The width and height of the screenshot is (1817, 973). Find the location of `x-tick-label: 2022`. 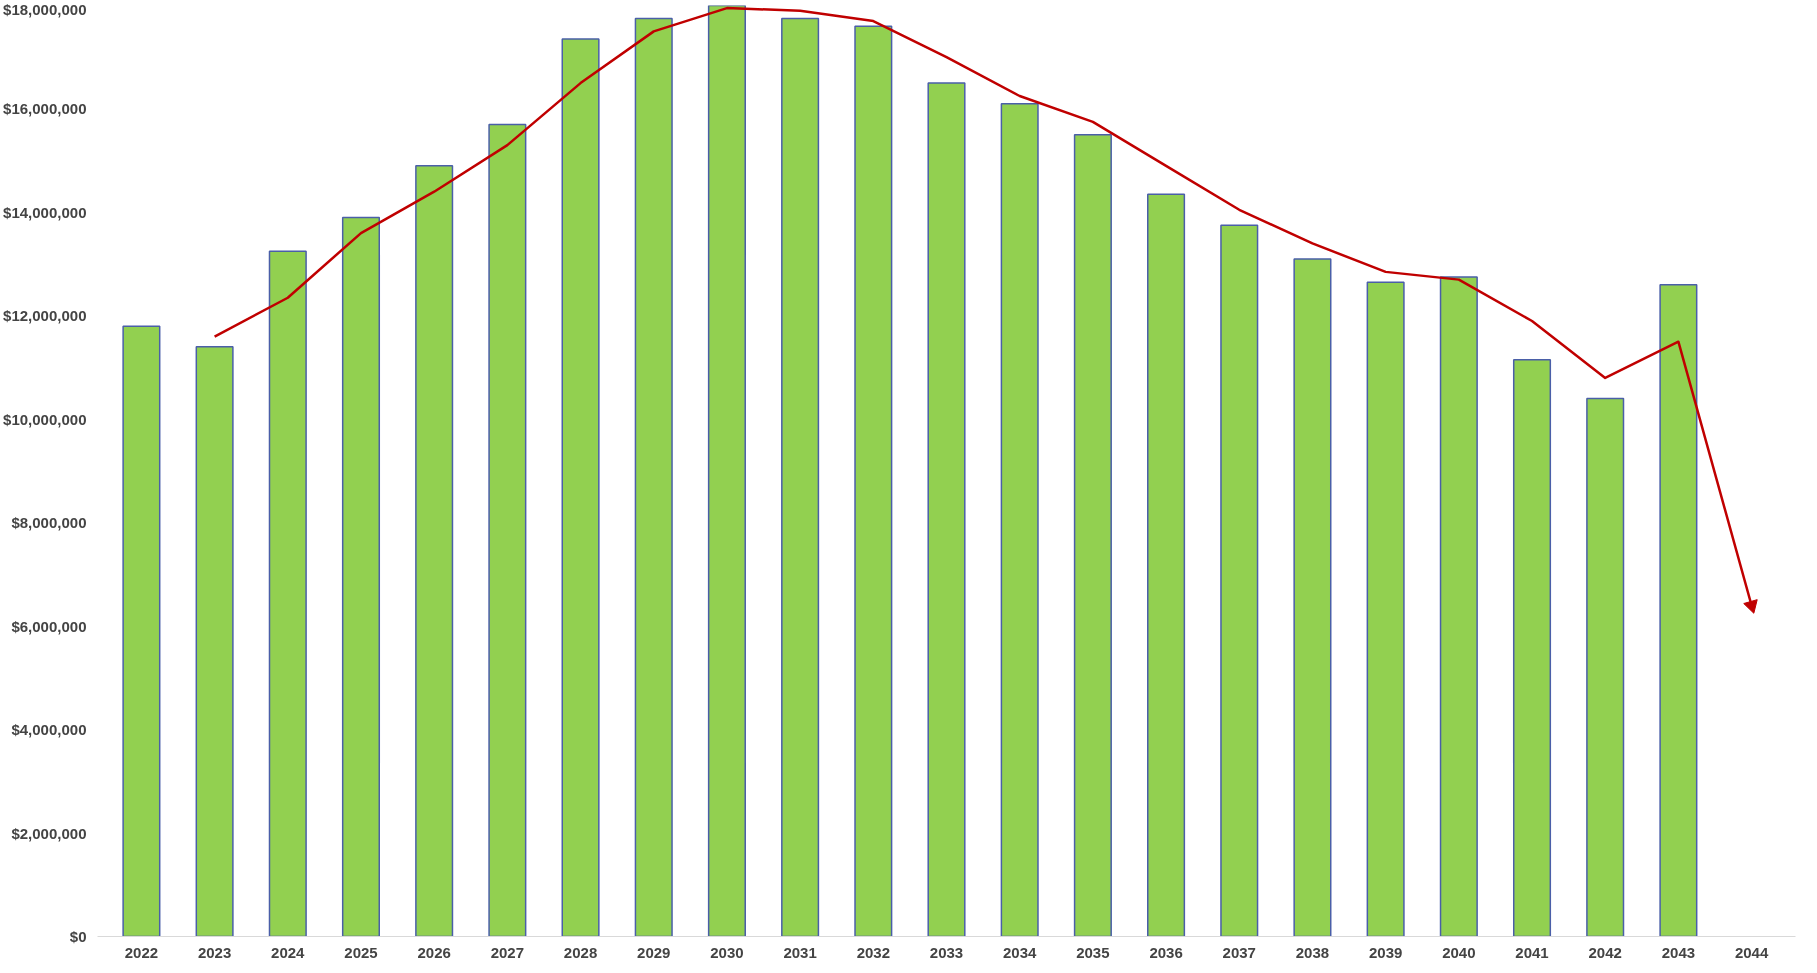

x-tick-label: 2022 is located at coordinates (141, 952).